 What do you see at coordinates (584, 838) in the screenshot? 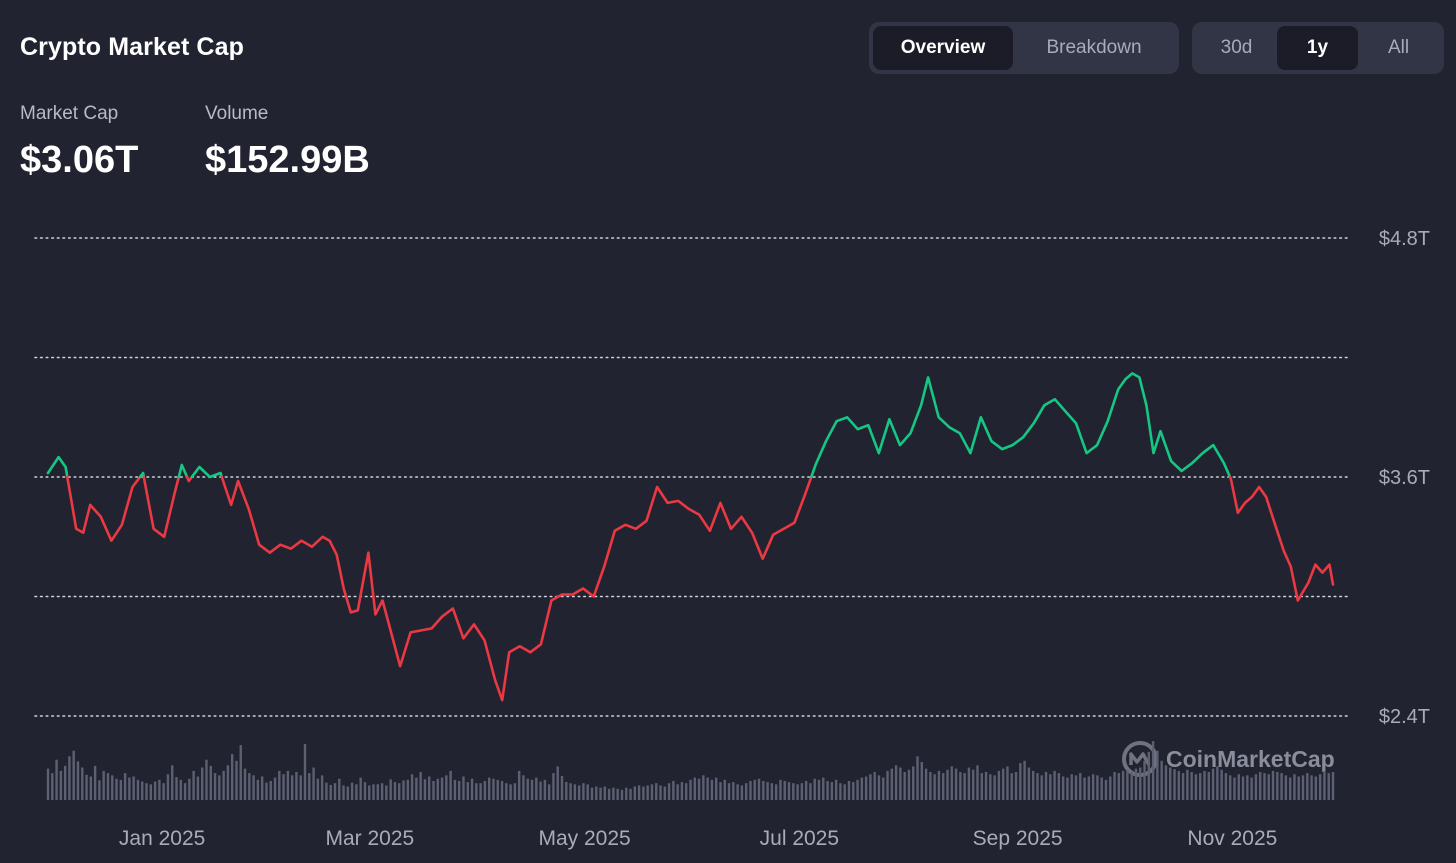
I see `x-tick-label: May 2025` at bounding box center [584, 838].